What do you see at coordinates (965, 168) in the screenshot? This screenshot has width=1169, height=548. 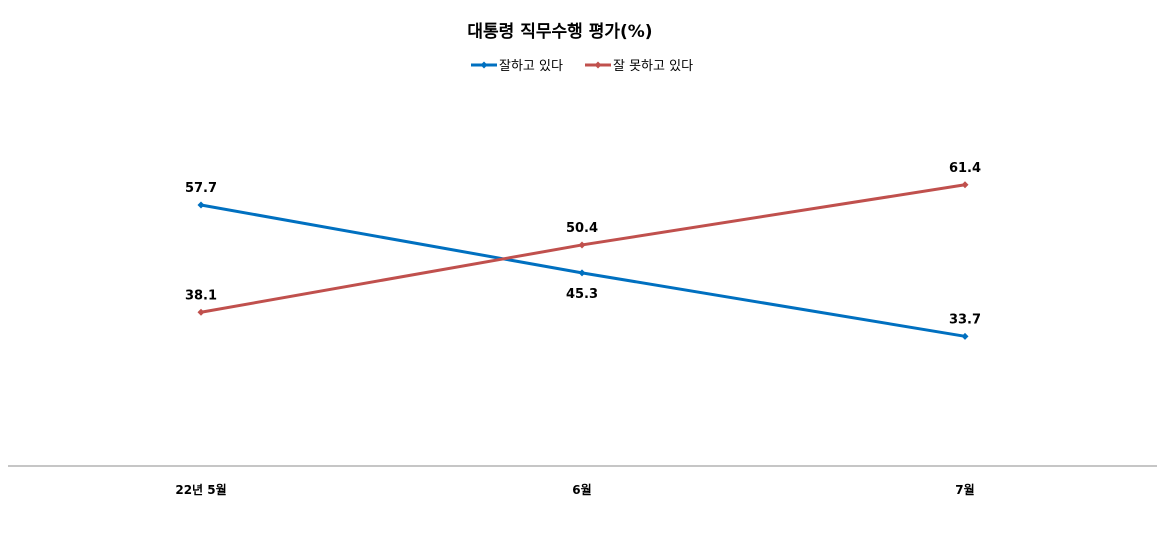 I see `data-label: 61.4` at bounding box center [965, 168].